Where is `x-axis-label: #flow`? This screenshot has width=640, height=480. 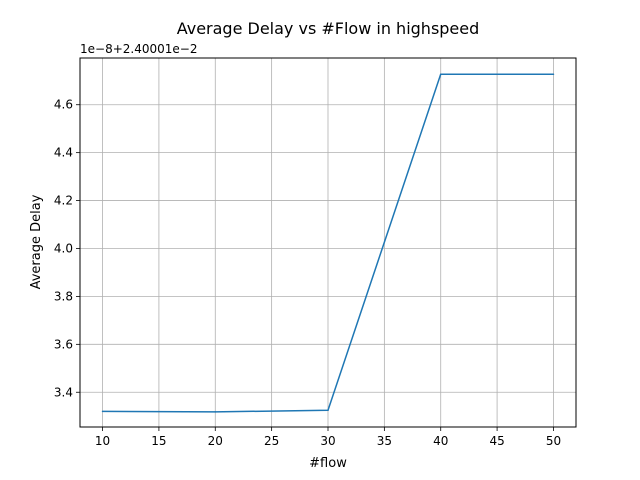 x-axis-label: #flow is located at coordinates (328, 463).